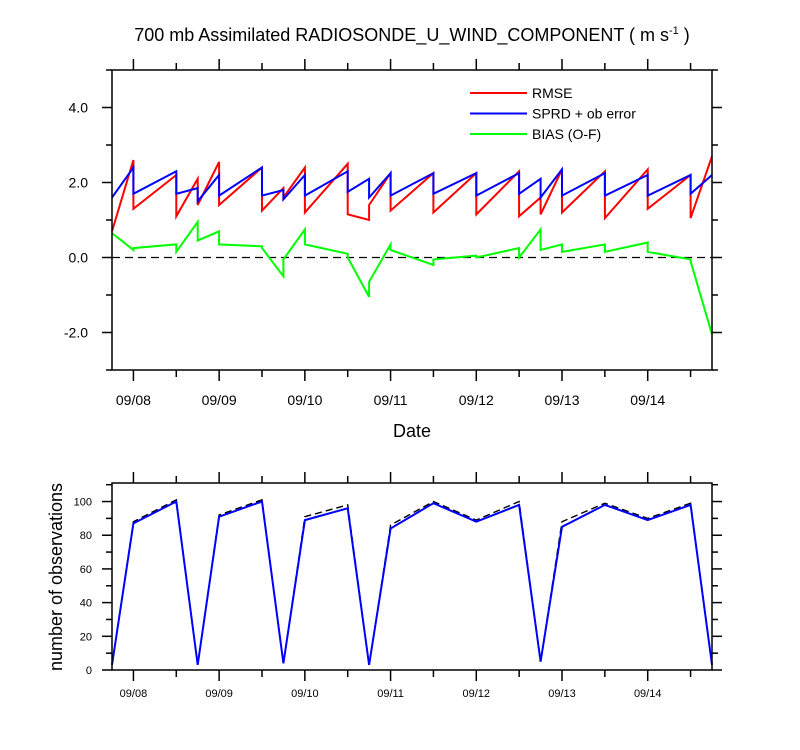 The image size is (800, 750). What do you see at coordinates (412, 184) in the screenshot?
I see `series-line-sprd-ob-error` at bounding box center [412, 184].